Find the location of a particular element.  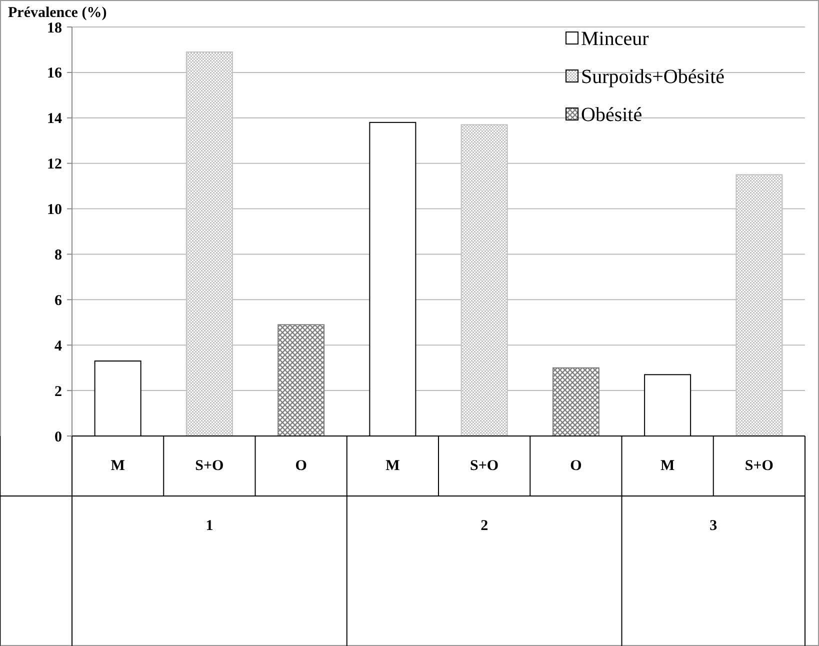

y-tick-label: 0 is located at coordinates (58, 437).